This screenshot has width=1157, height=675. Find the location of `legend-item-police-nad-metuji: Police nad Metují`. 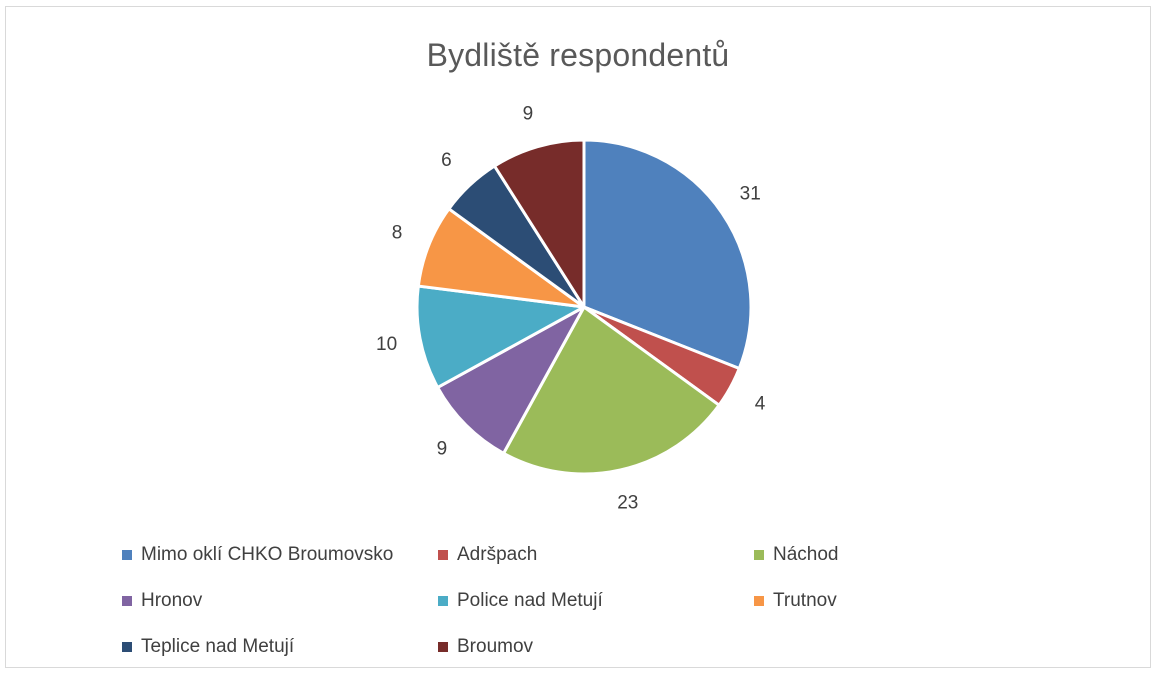

legend-item-police-nad-metuji: Police nad Metují is located at coordinates (520, 601).